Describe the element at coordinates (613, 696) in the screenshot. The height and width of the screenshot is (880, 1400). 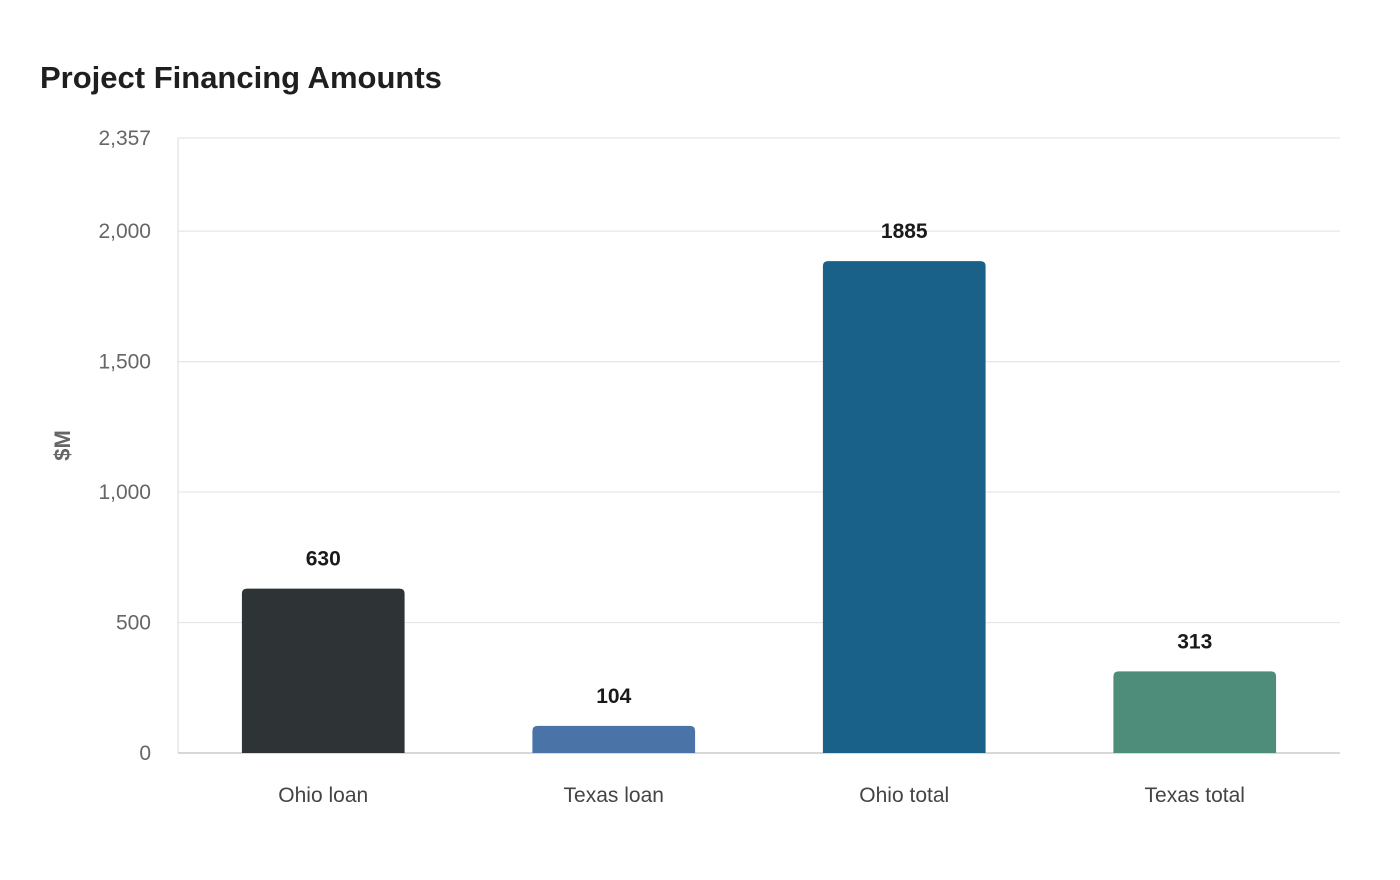
I see `bar-value-label: 104` at that location.